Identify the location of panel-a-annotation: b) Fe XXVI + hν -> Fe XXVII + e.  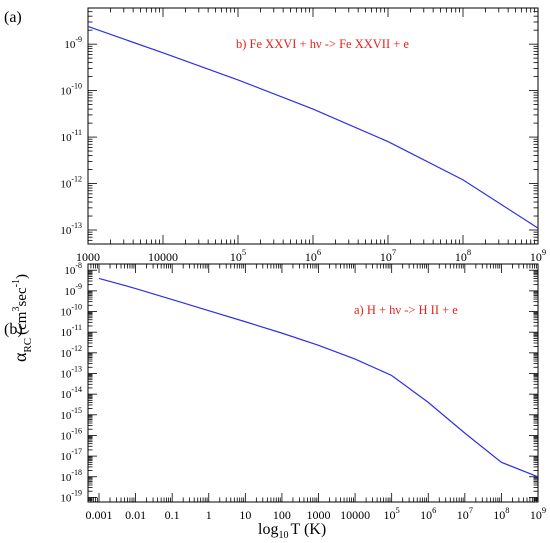
(322, 44).